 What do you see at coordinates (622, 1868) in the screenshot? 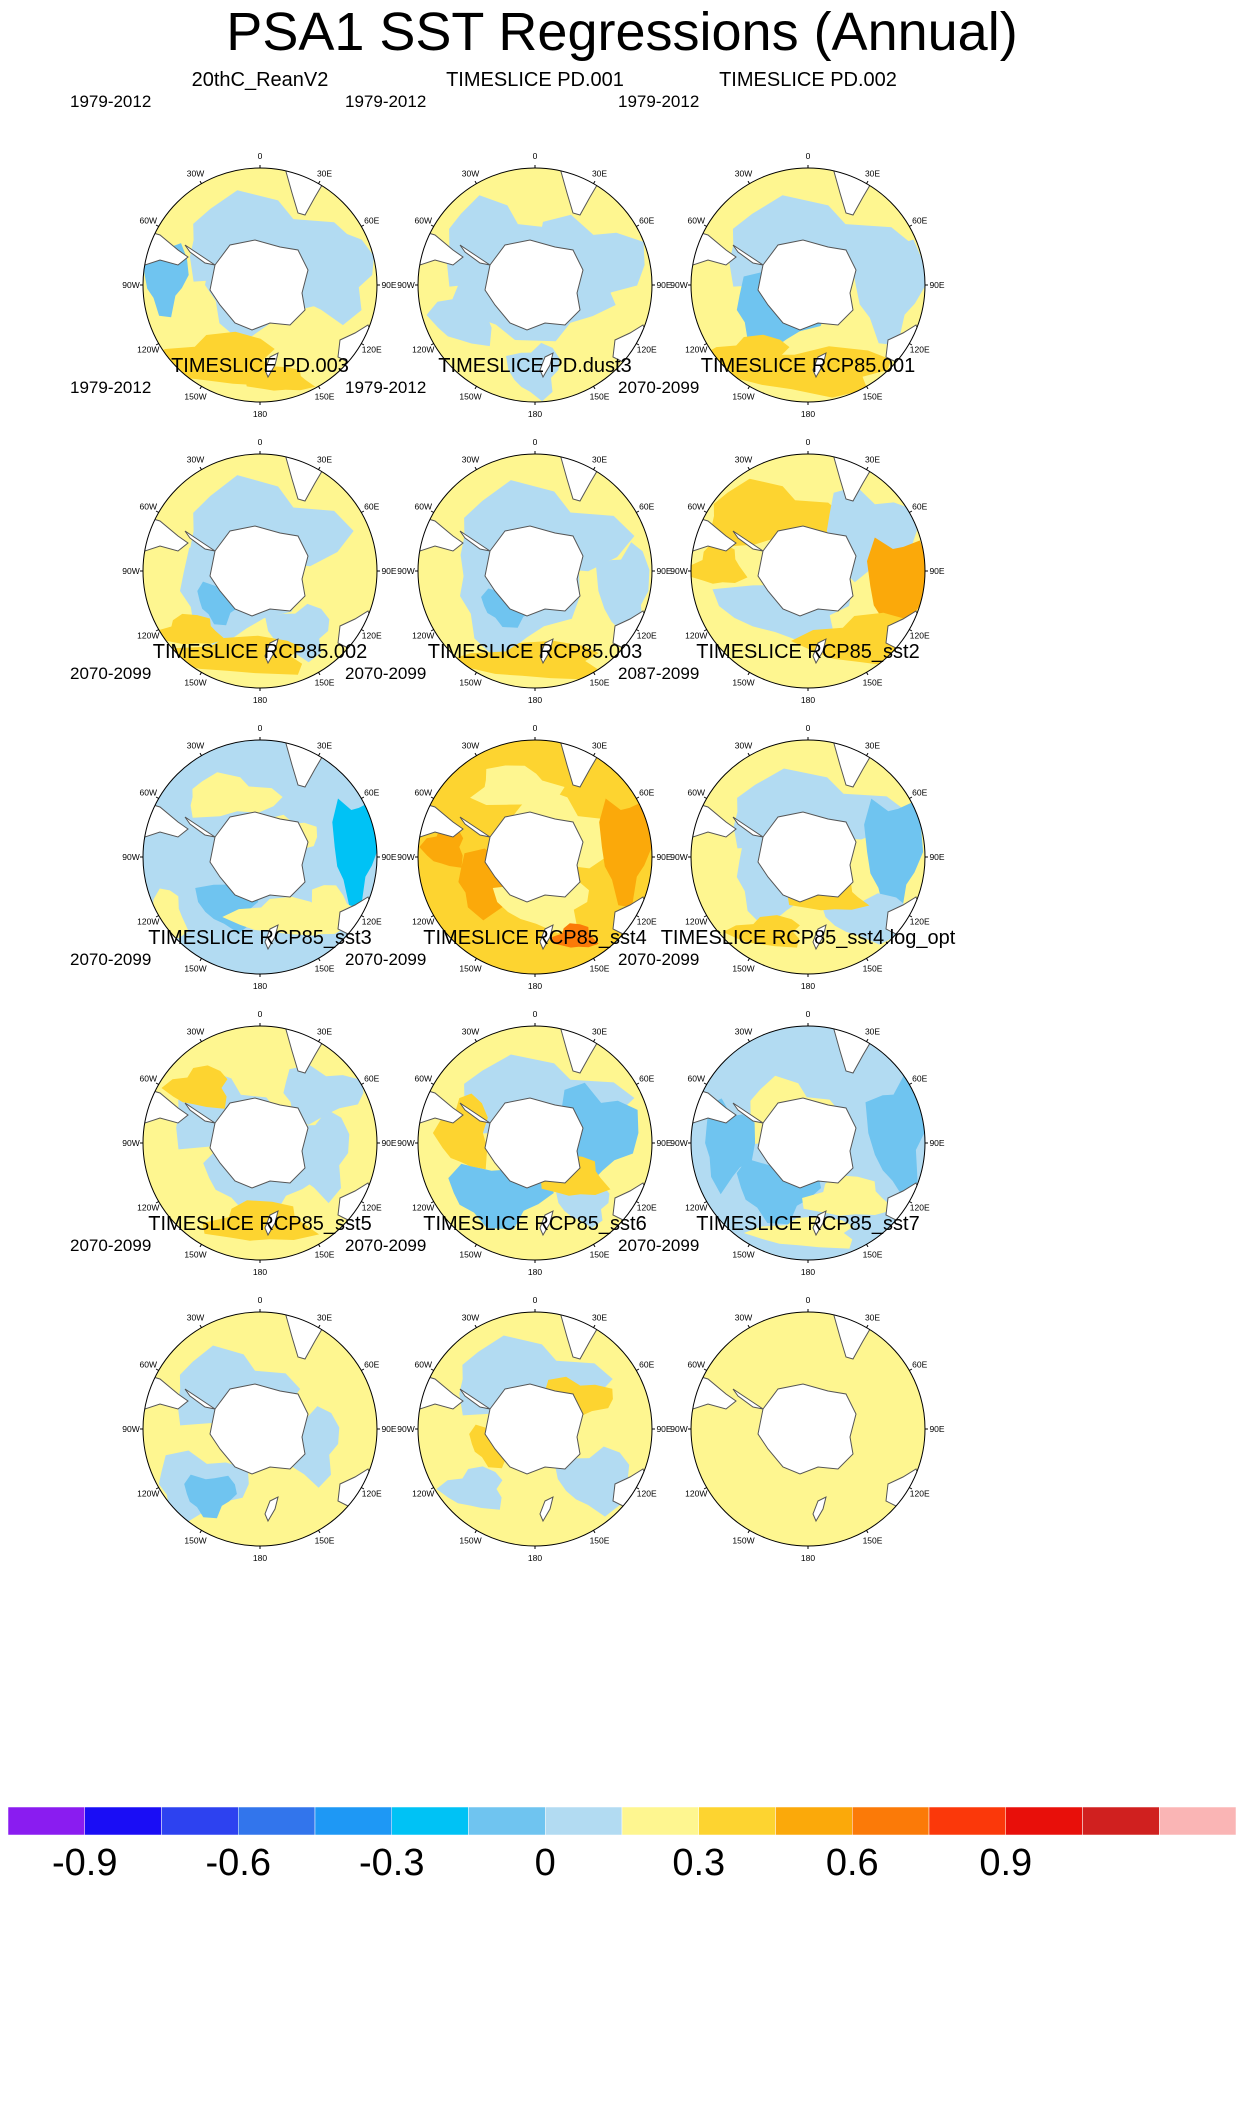
I see `colorbar-labels: -0.9 -0.6 -0.3 0 0.3 0.6 0.9` at bounding box center [622, 1868].